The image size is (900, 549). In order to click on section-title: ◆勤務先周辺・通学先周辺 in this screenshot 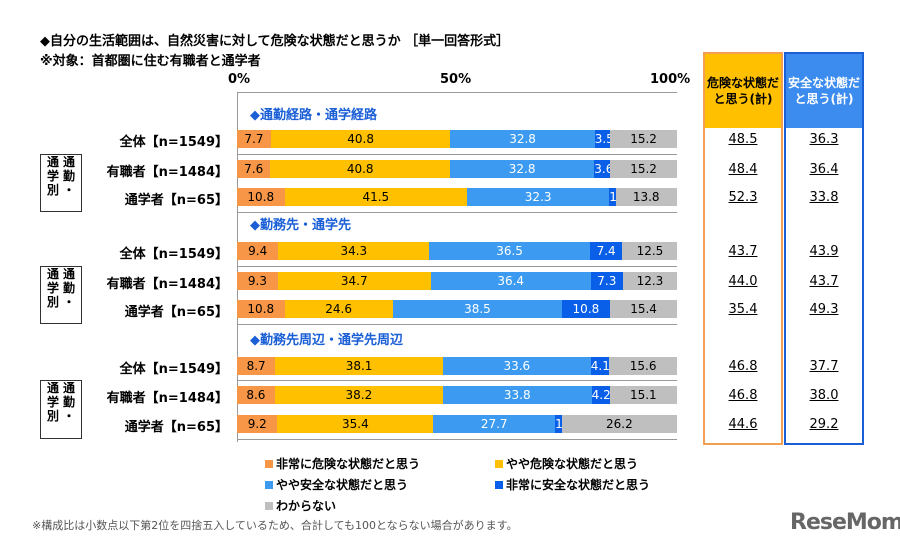, I will do `click(326, 340)`.